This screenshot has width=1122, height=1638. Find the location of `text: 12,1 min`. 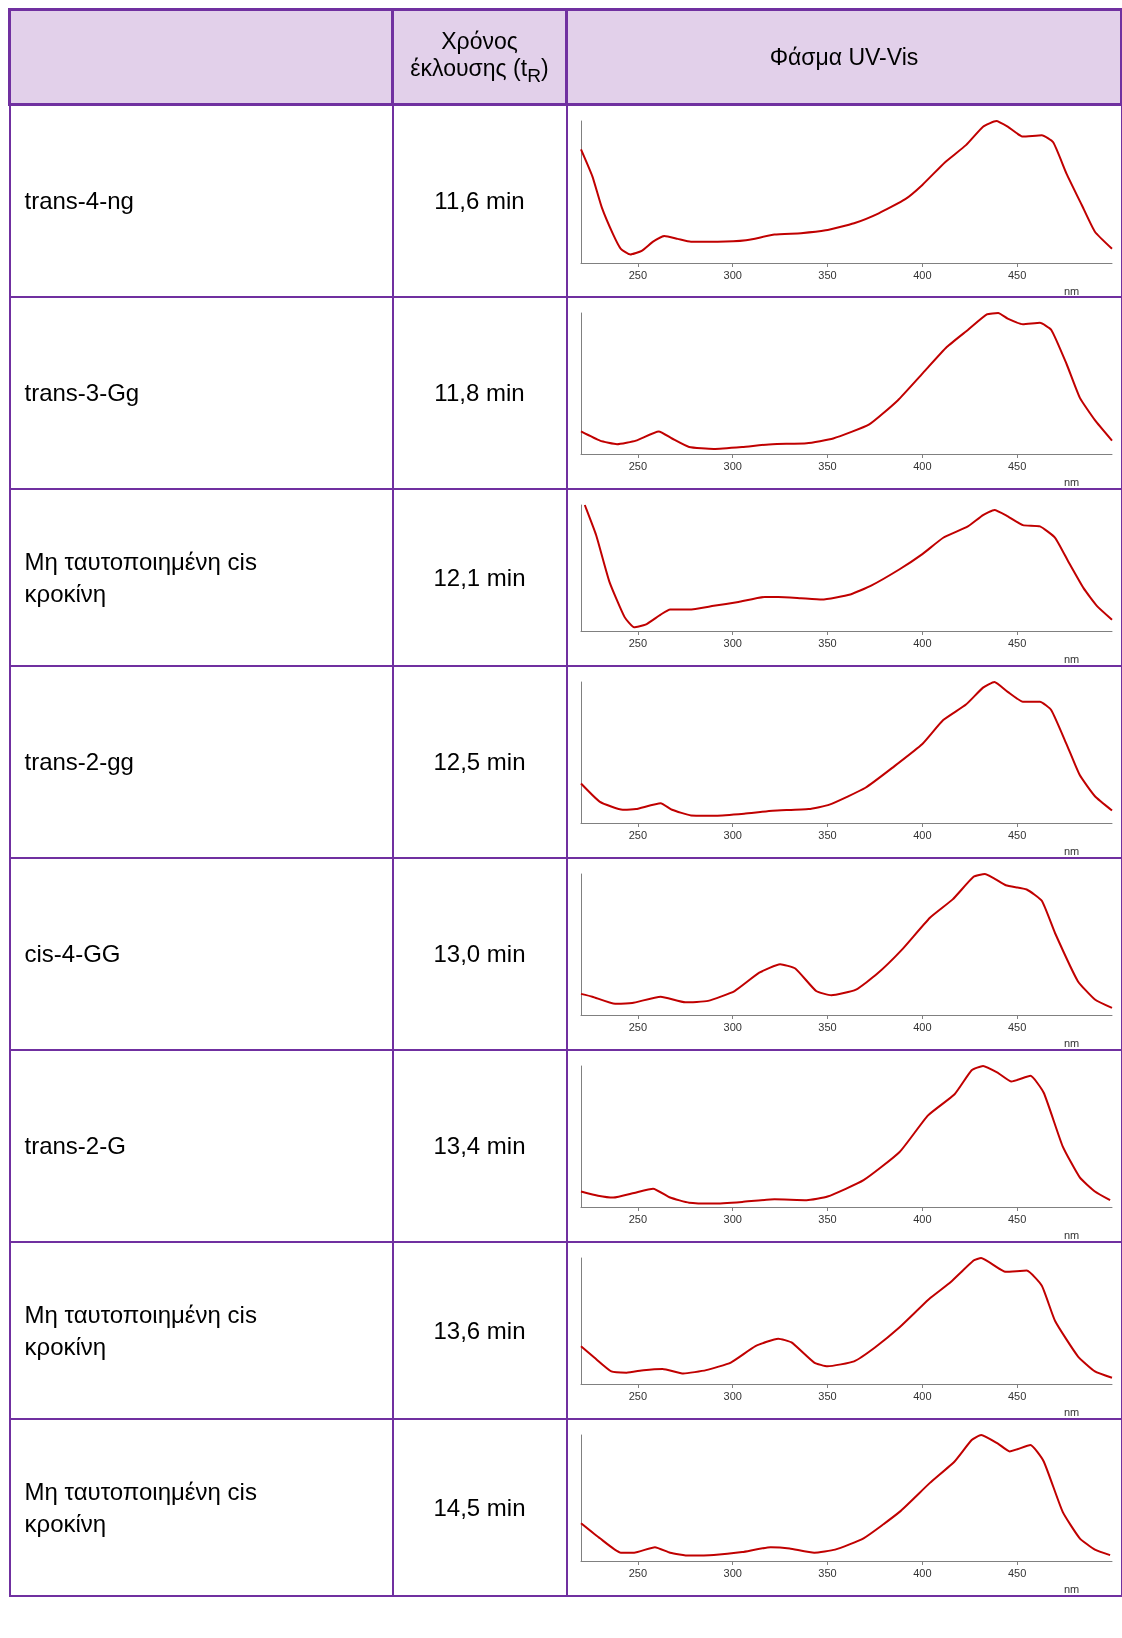

text: 12,1 min is located at coordinates (479, 577).